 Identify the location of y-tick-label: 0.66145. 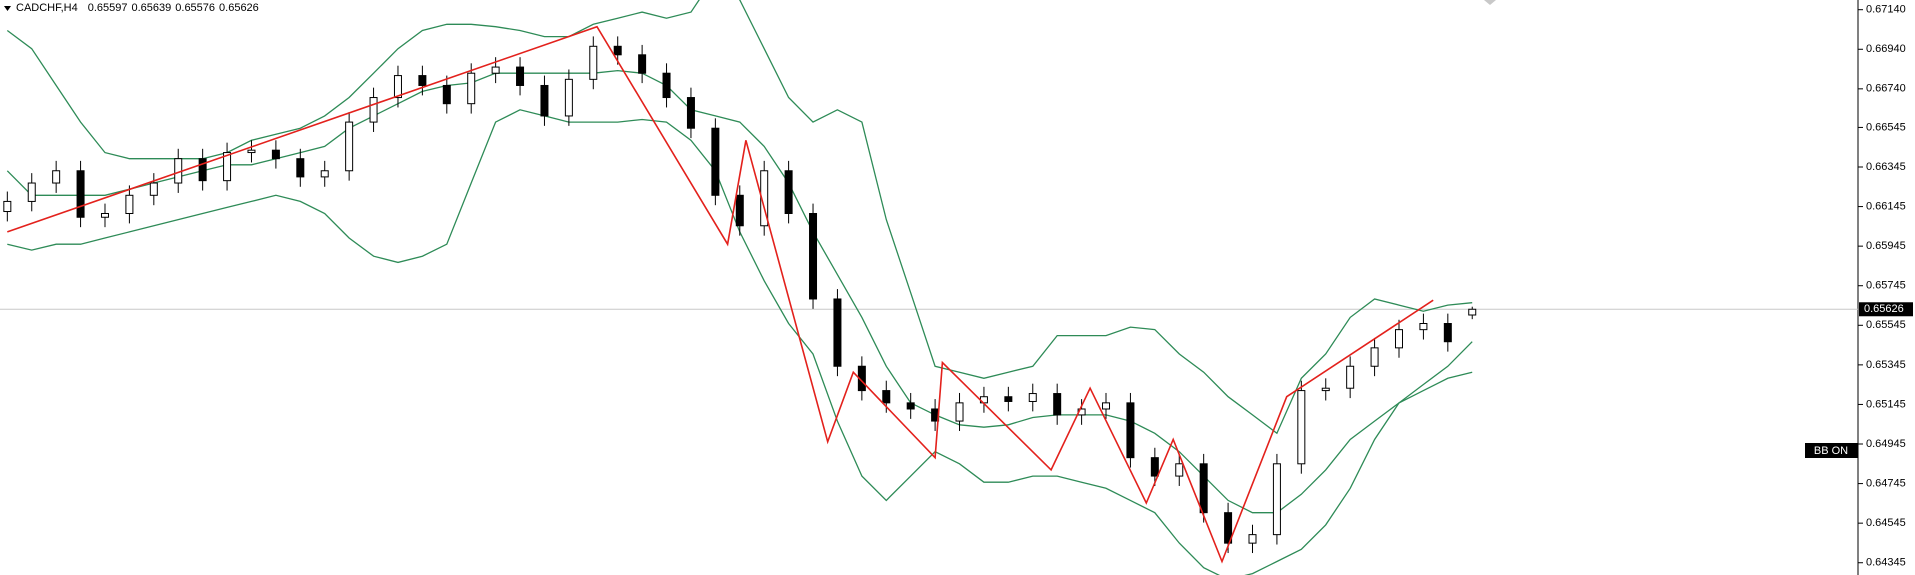
(1886, 206).